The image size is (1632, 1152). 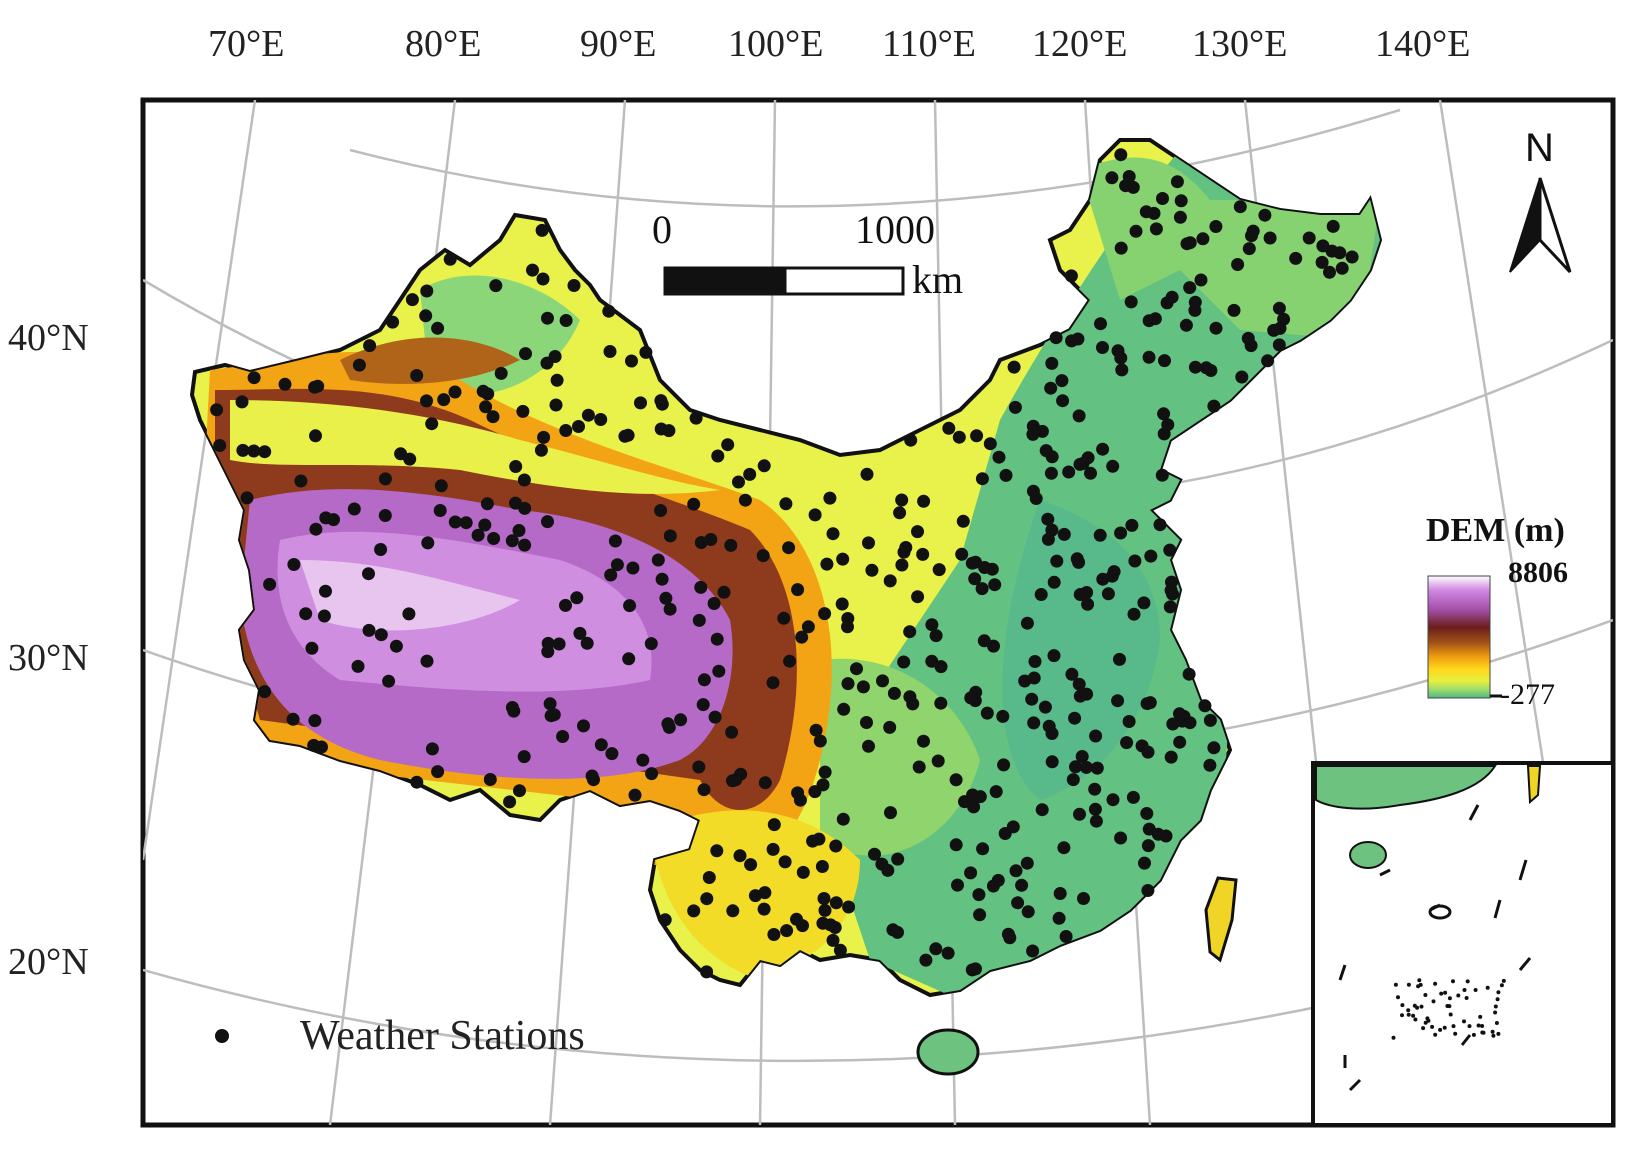 I want to click on latitude-line-50n, so click(x=875, y=158).